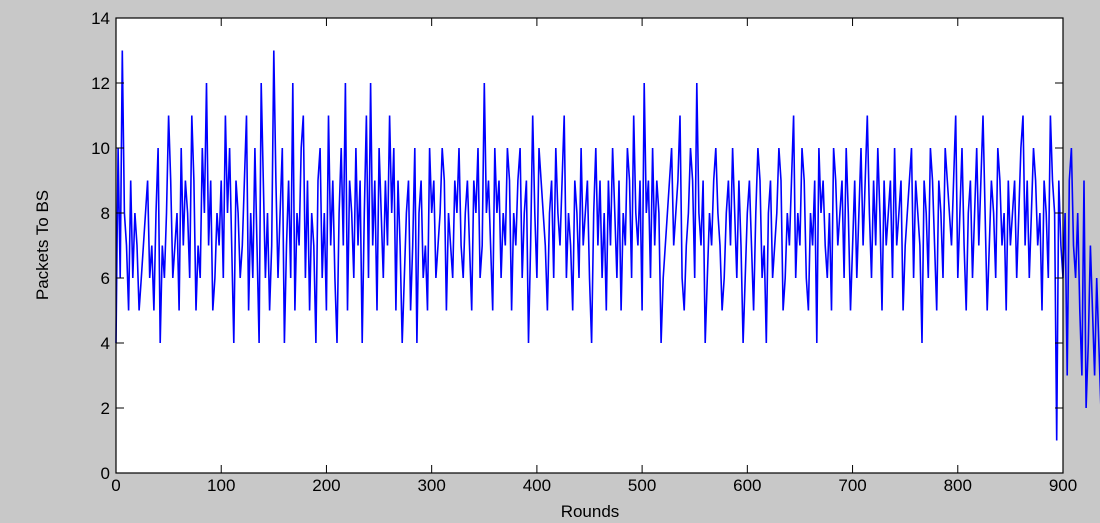 The width and height of the screenshot is (1100, 523). What do you see at coordinates (100, 18) in the screenshot?
I see `y-tick-label: 14` at bounding box center [100, 18].